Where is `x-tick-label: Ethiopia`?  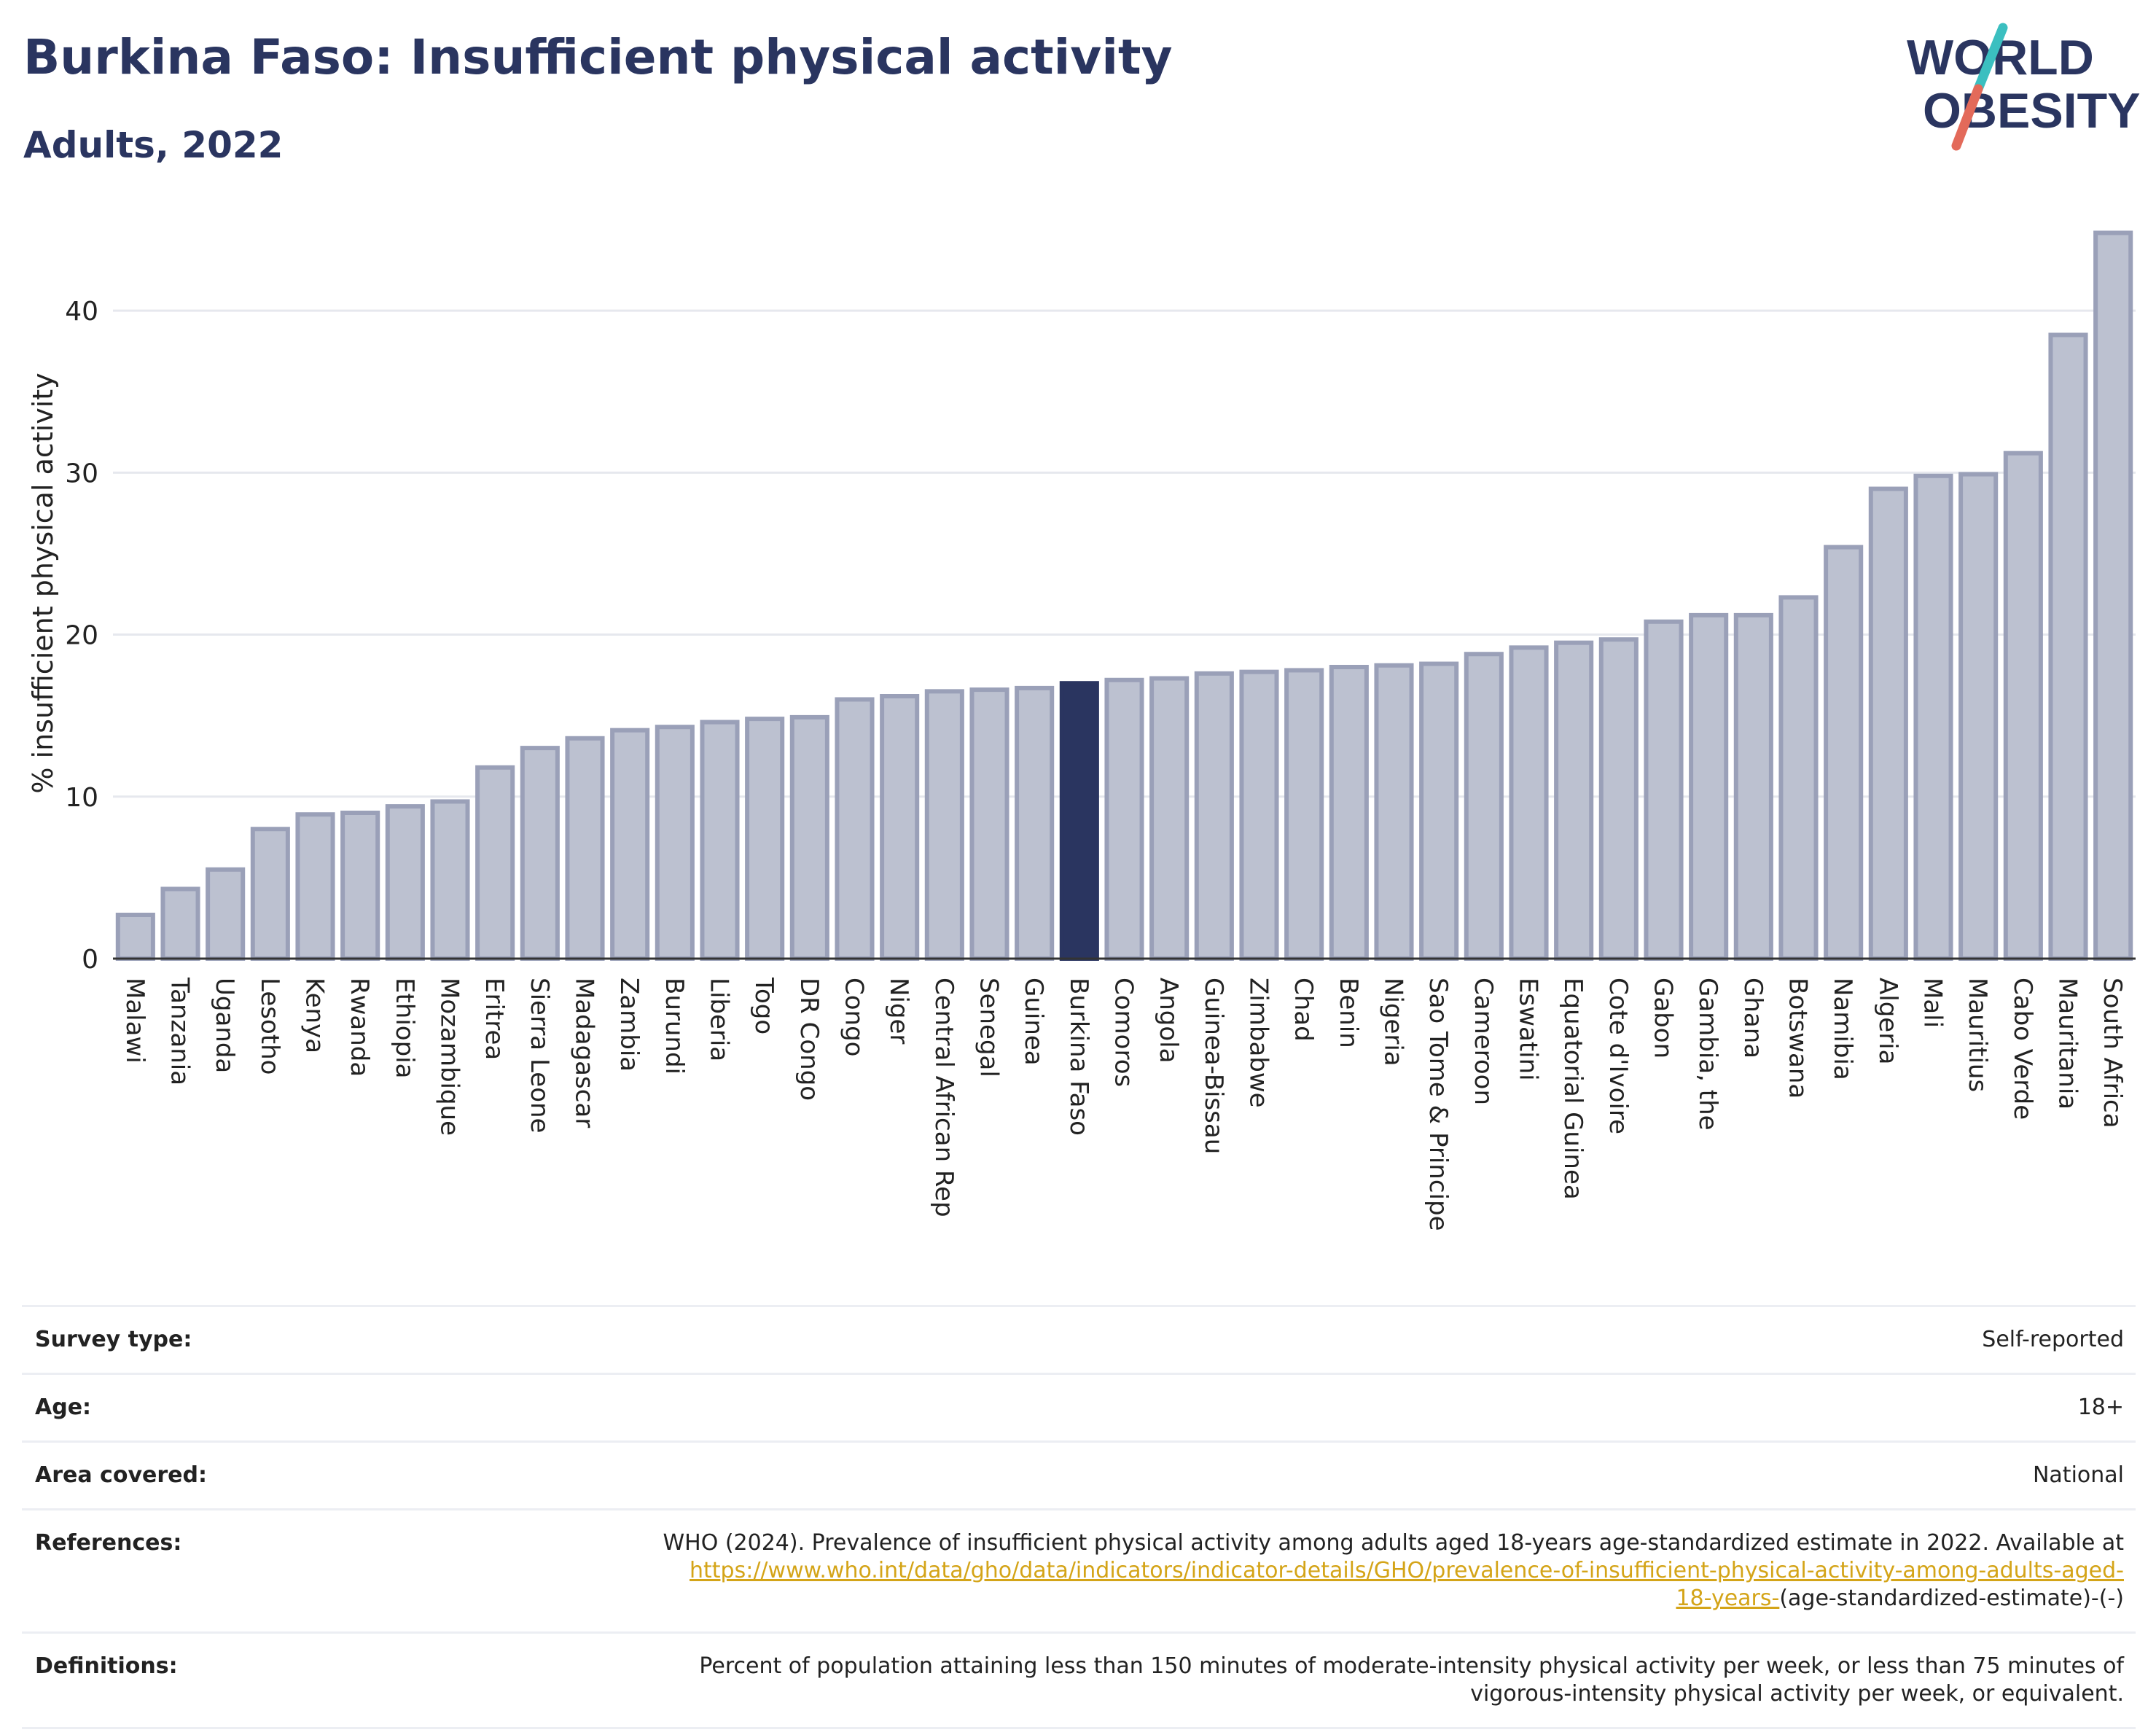 x-tick-label: Ethiopia is located at coordinates (405, 1028).